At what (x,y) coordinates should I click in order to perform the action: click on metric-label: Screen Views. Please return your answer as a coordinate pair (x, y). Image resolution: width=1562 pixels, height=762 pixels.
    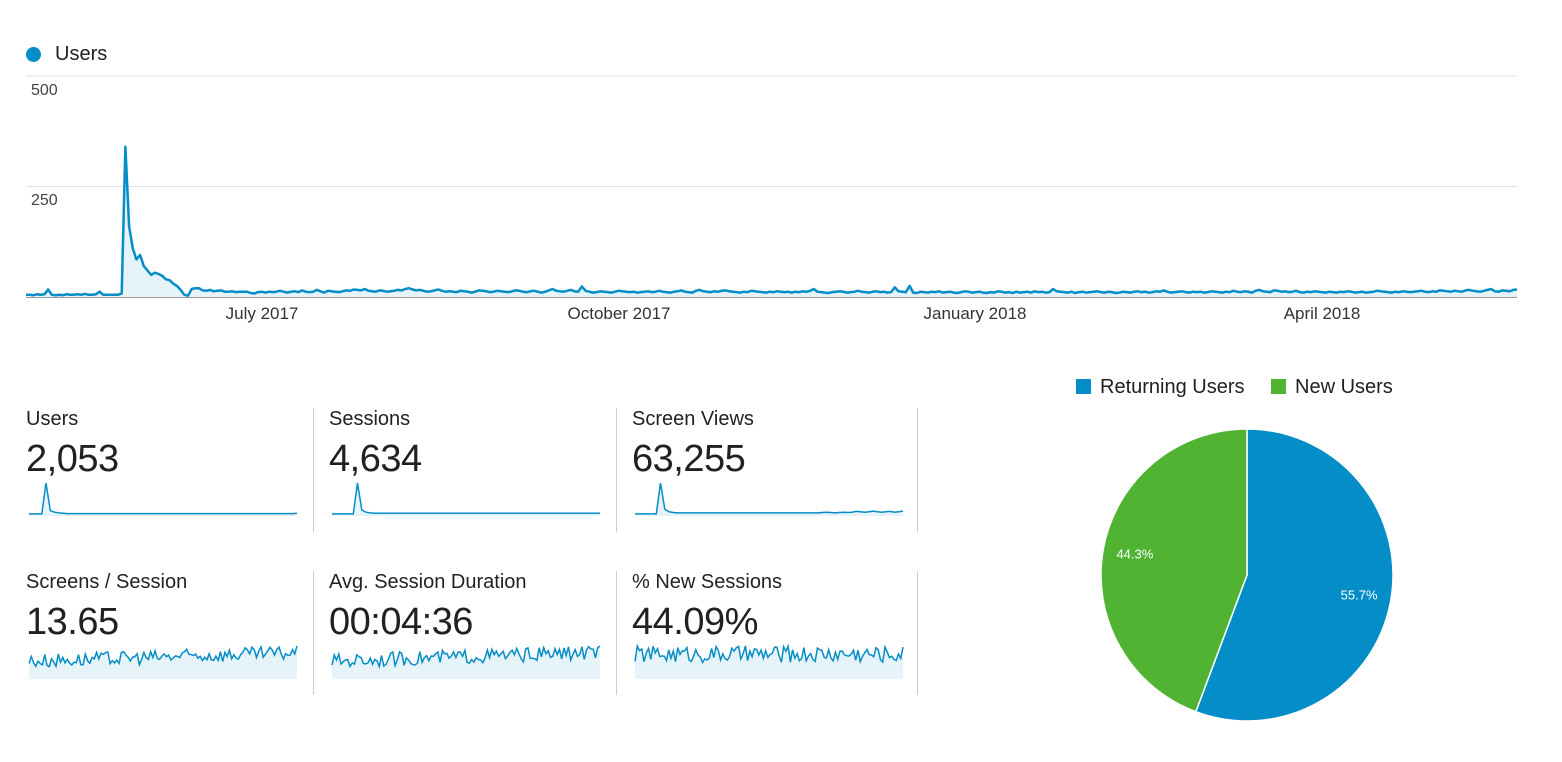
    Looking at the image, I should click on (693, 419).